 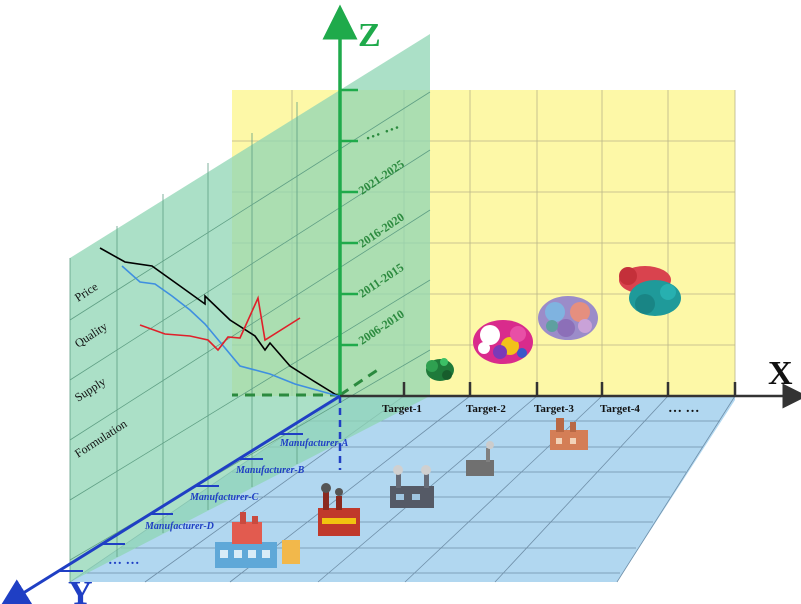 I want to click on black-line, so click(x=219, y=322).